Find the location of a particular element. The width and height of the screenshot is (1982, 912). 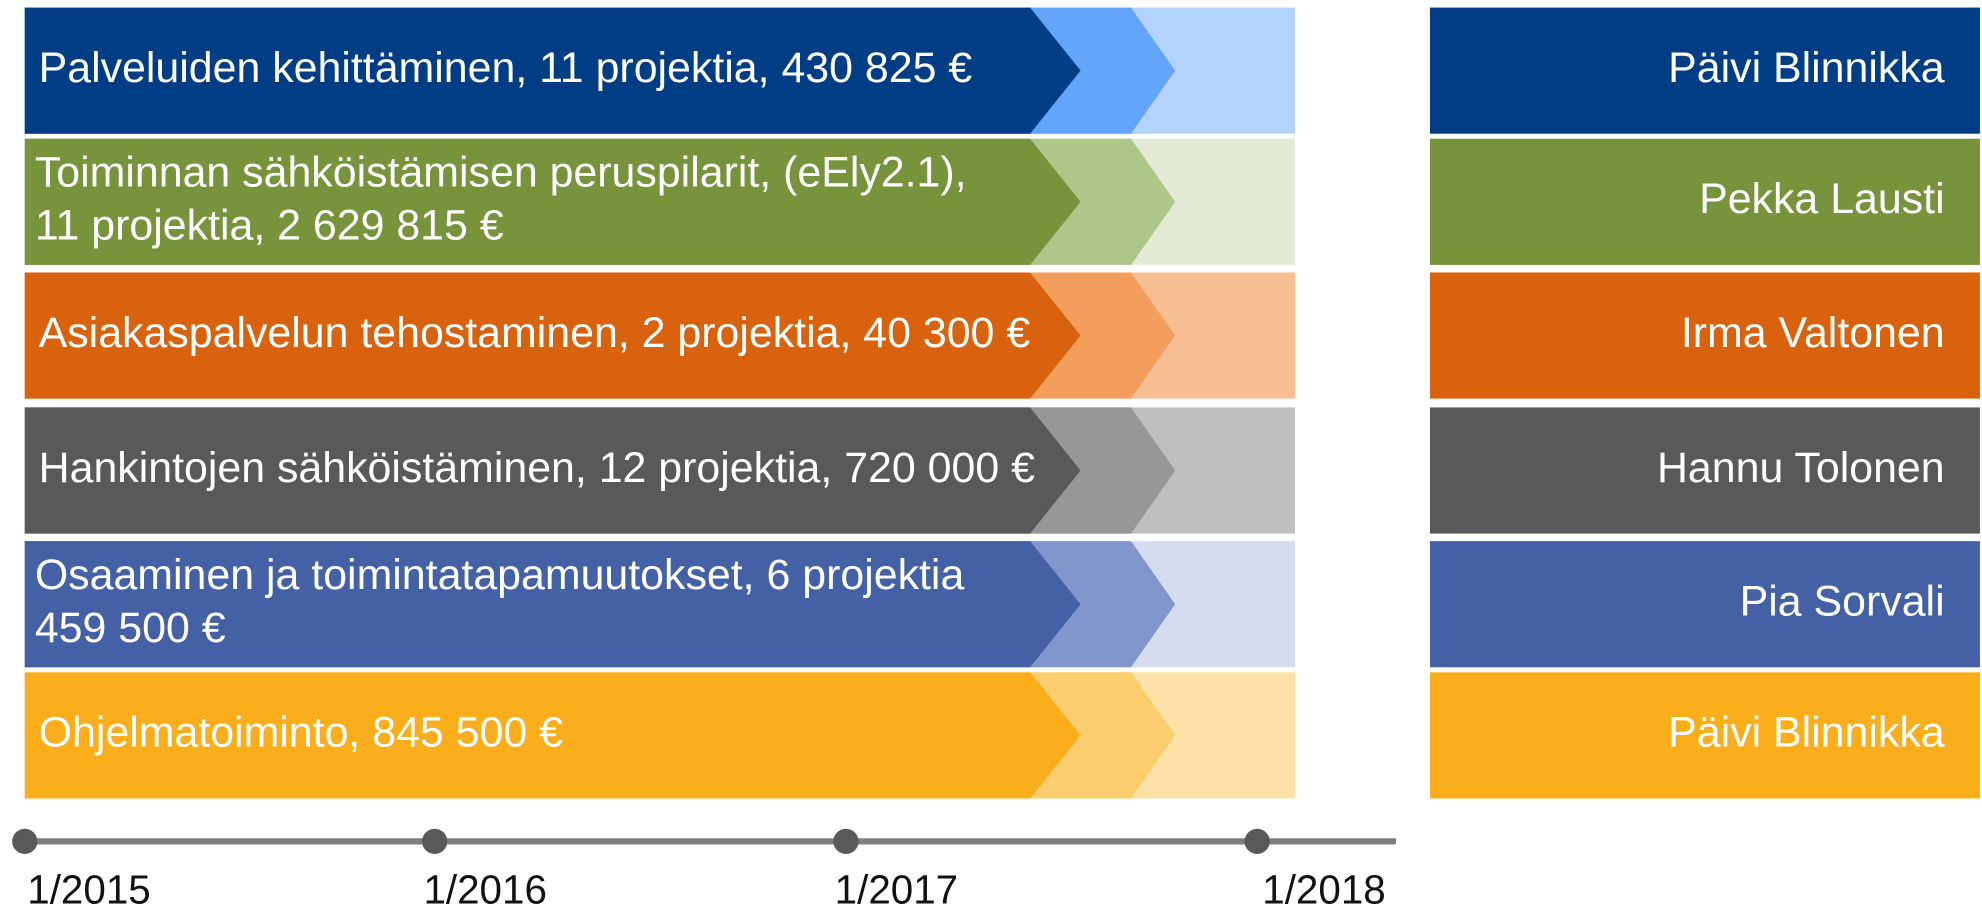

project-text: 459 500 € is located at coordinates (130, 628).